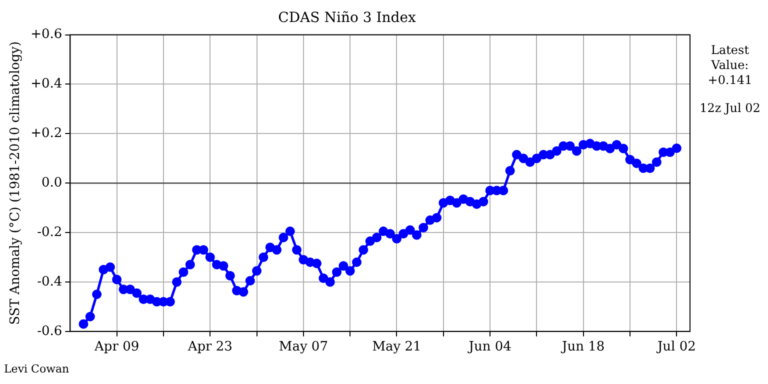 The height and width of the screenshot is (384, 768). What do you see at coordinates (49, 331) in the screenshot?
I see `y-tick-label: -0.6` at bounding box center [49, 331].